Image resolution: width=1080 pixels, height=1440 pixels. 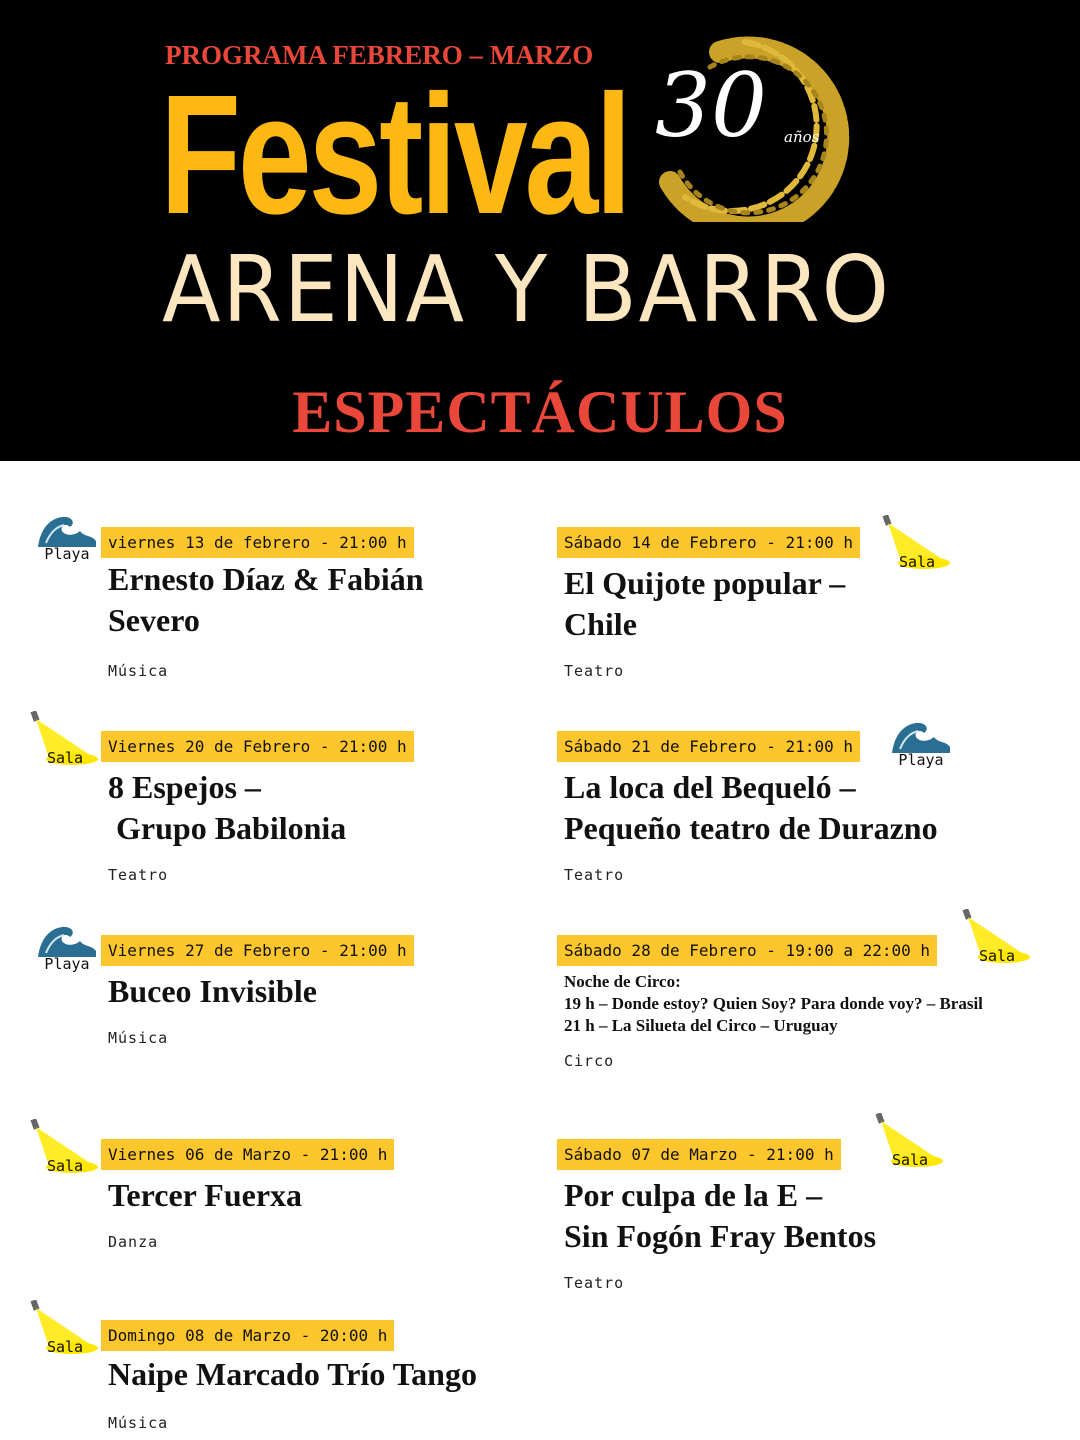 What do you see at coordinates (708, 542) in the screenshot?
I see `event-date: Sábado 14 de Febrero - 21:00 h` at bounding box center [708, 542].